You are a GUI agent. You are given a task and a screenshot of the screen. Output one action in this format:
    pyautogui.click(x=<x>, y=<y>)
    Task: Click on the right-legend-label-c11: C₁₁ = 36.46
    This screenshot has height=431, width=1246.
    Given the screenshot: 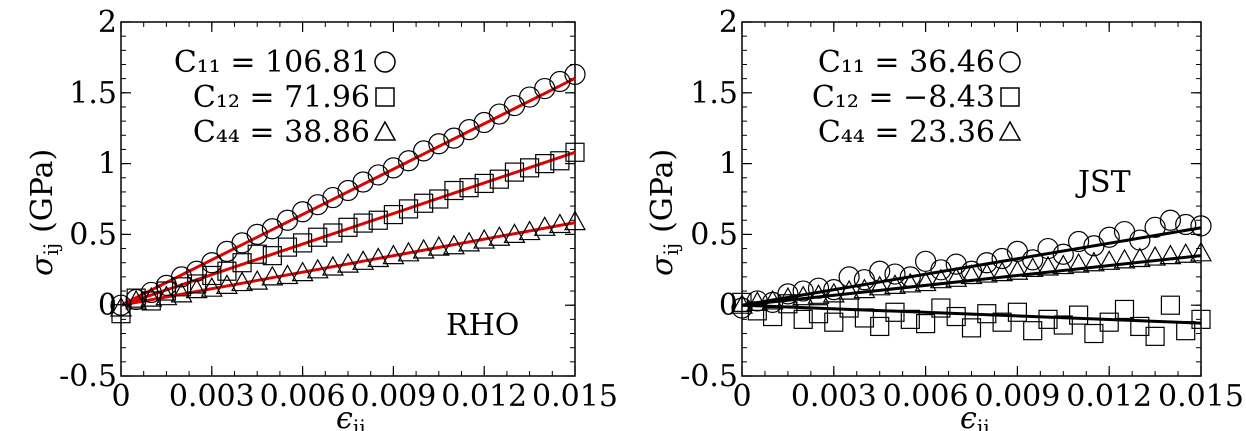 What is the action you would take?
    pyautogui.click(x=906, y=62)
    